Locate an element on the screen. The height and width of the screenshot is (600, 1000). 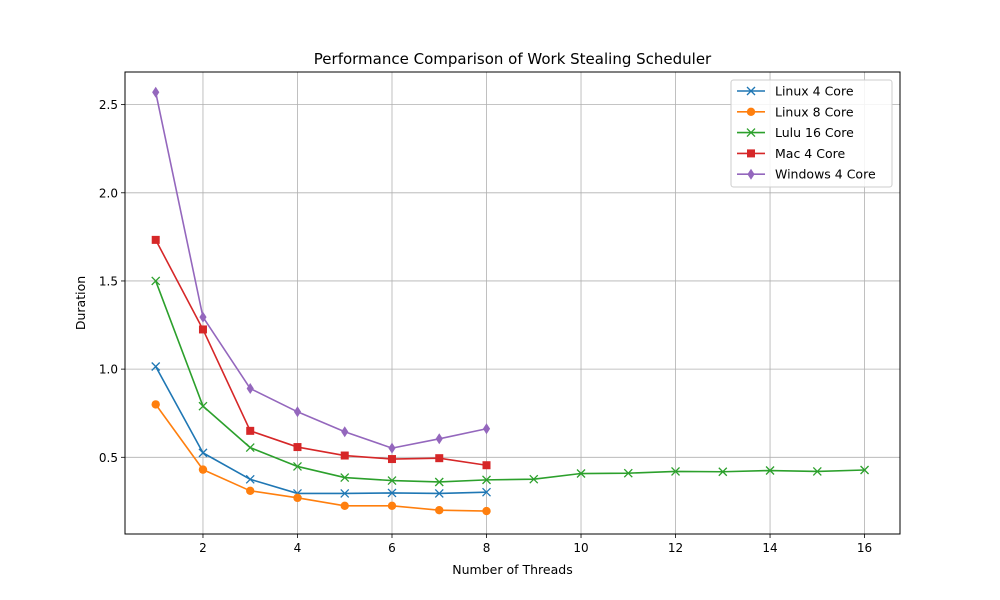
legend-label: Windows 4 Core is located at coordinates (825, 174).